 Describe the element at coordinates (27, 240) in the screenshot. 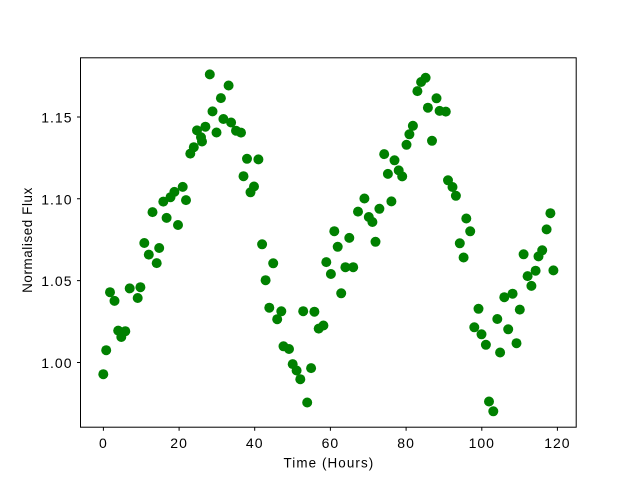

I see `svg-text: Normalised Flux` at that location.